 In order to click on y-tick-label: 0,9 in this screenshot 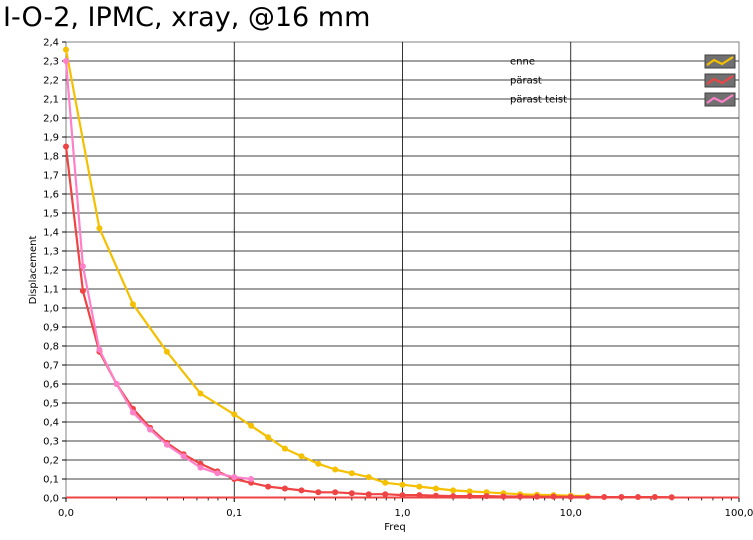, I will do `click(51, 328)`.